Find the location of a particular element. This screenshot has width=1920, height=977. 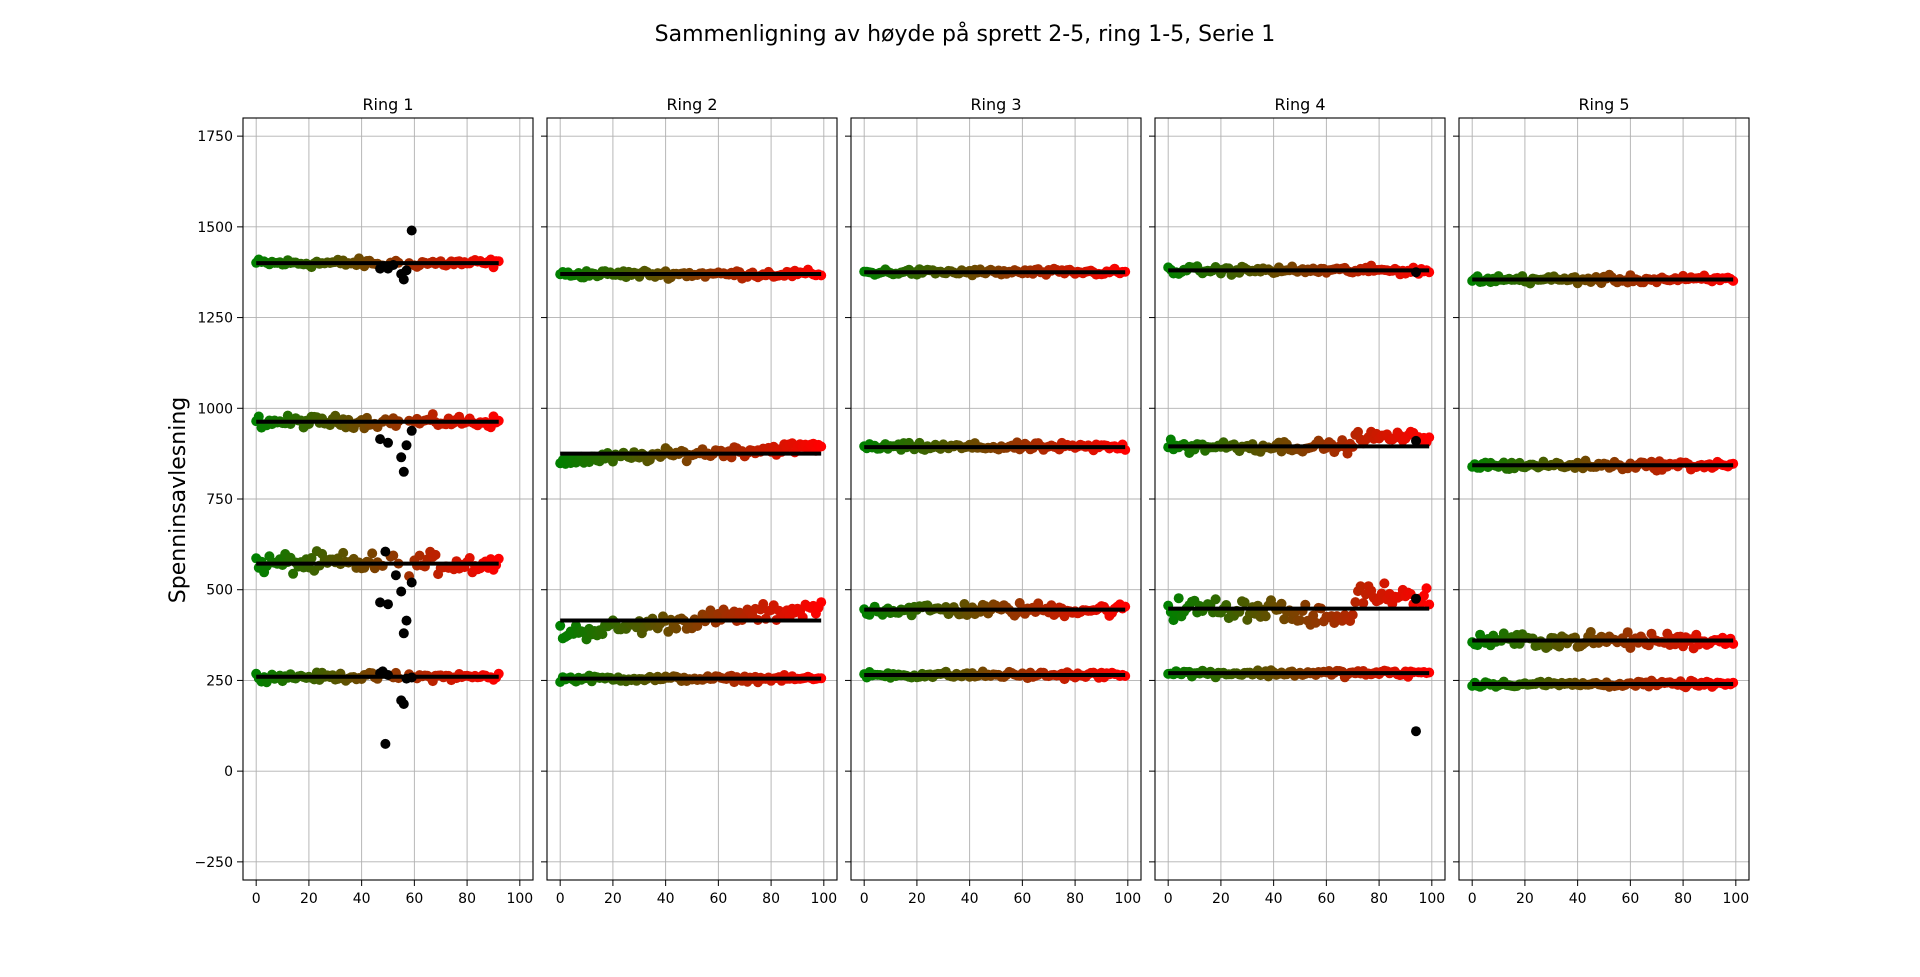

y-tick-label: 750 is located at coordinates (219, 500).